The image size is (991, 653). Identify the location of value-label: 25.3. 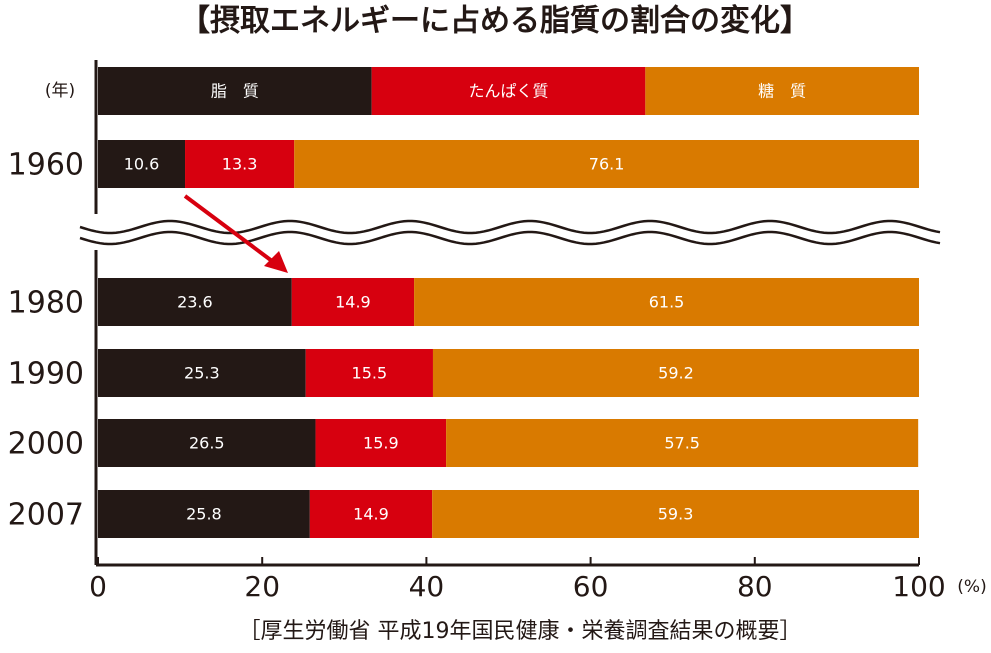
(202, 373).